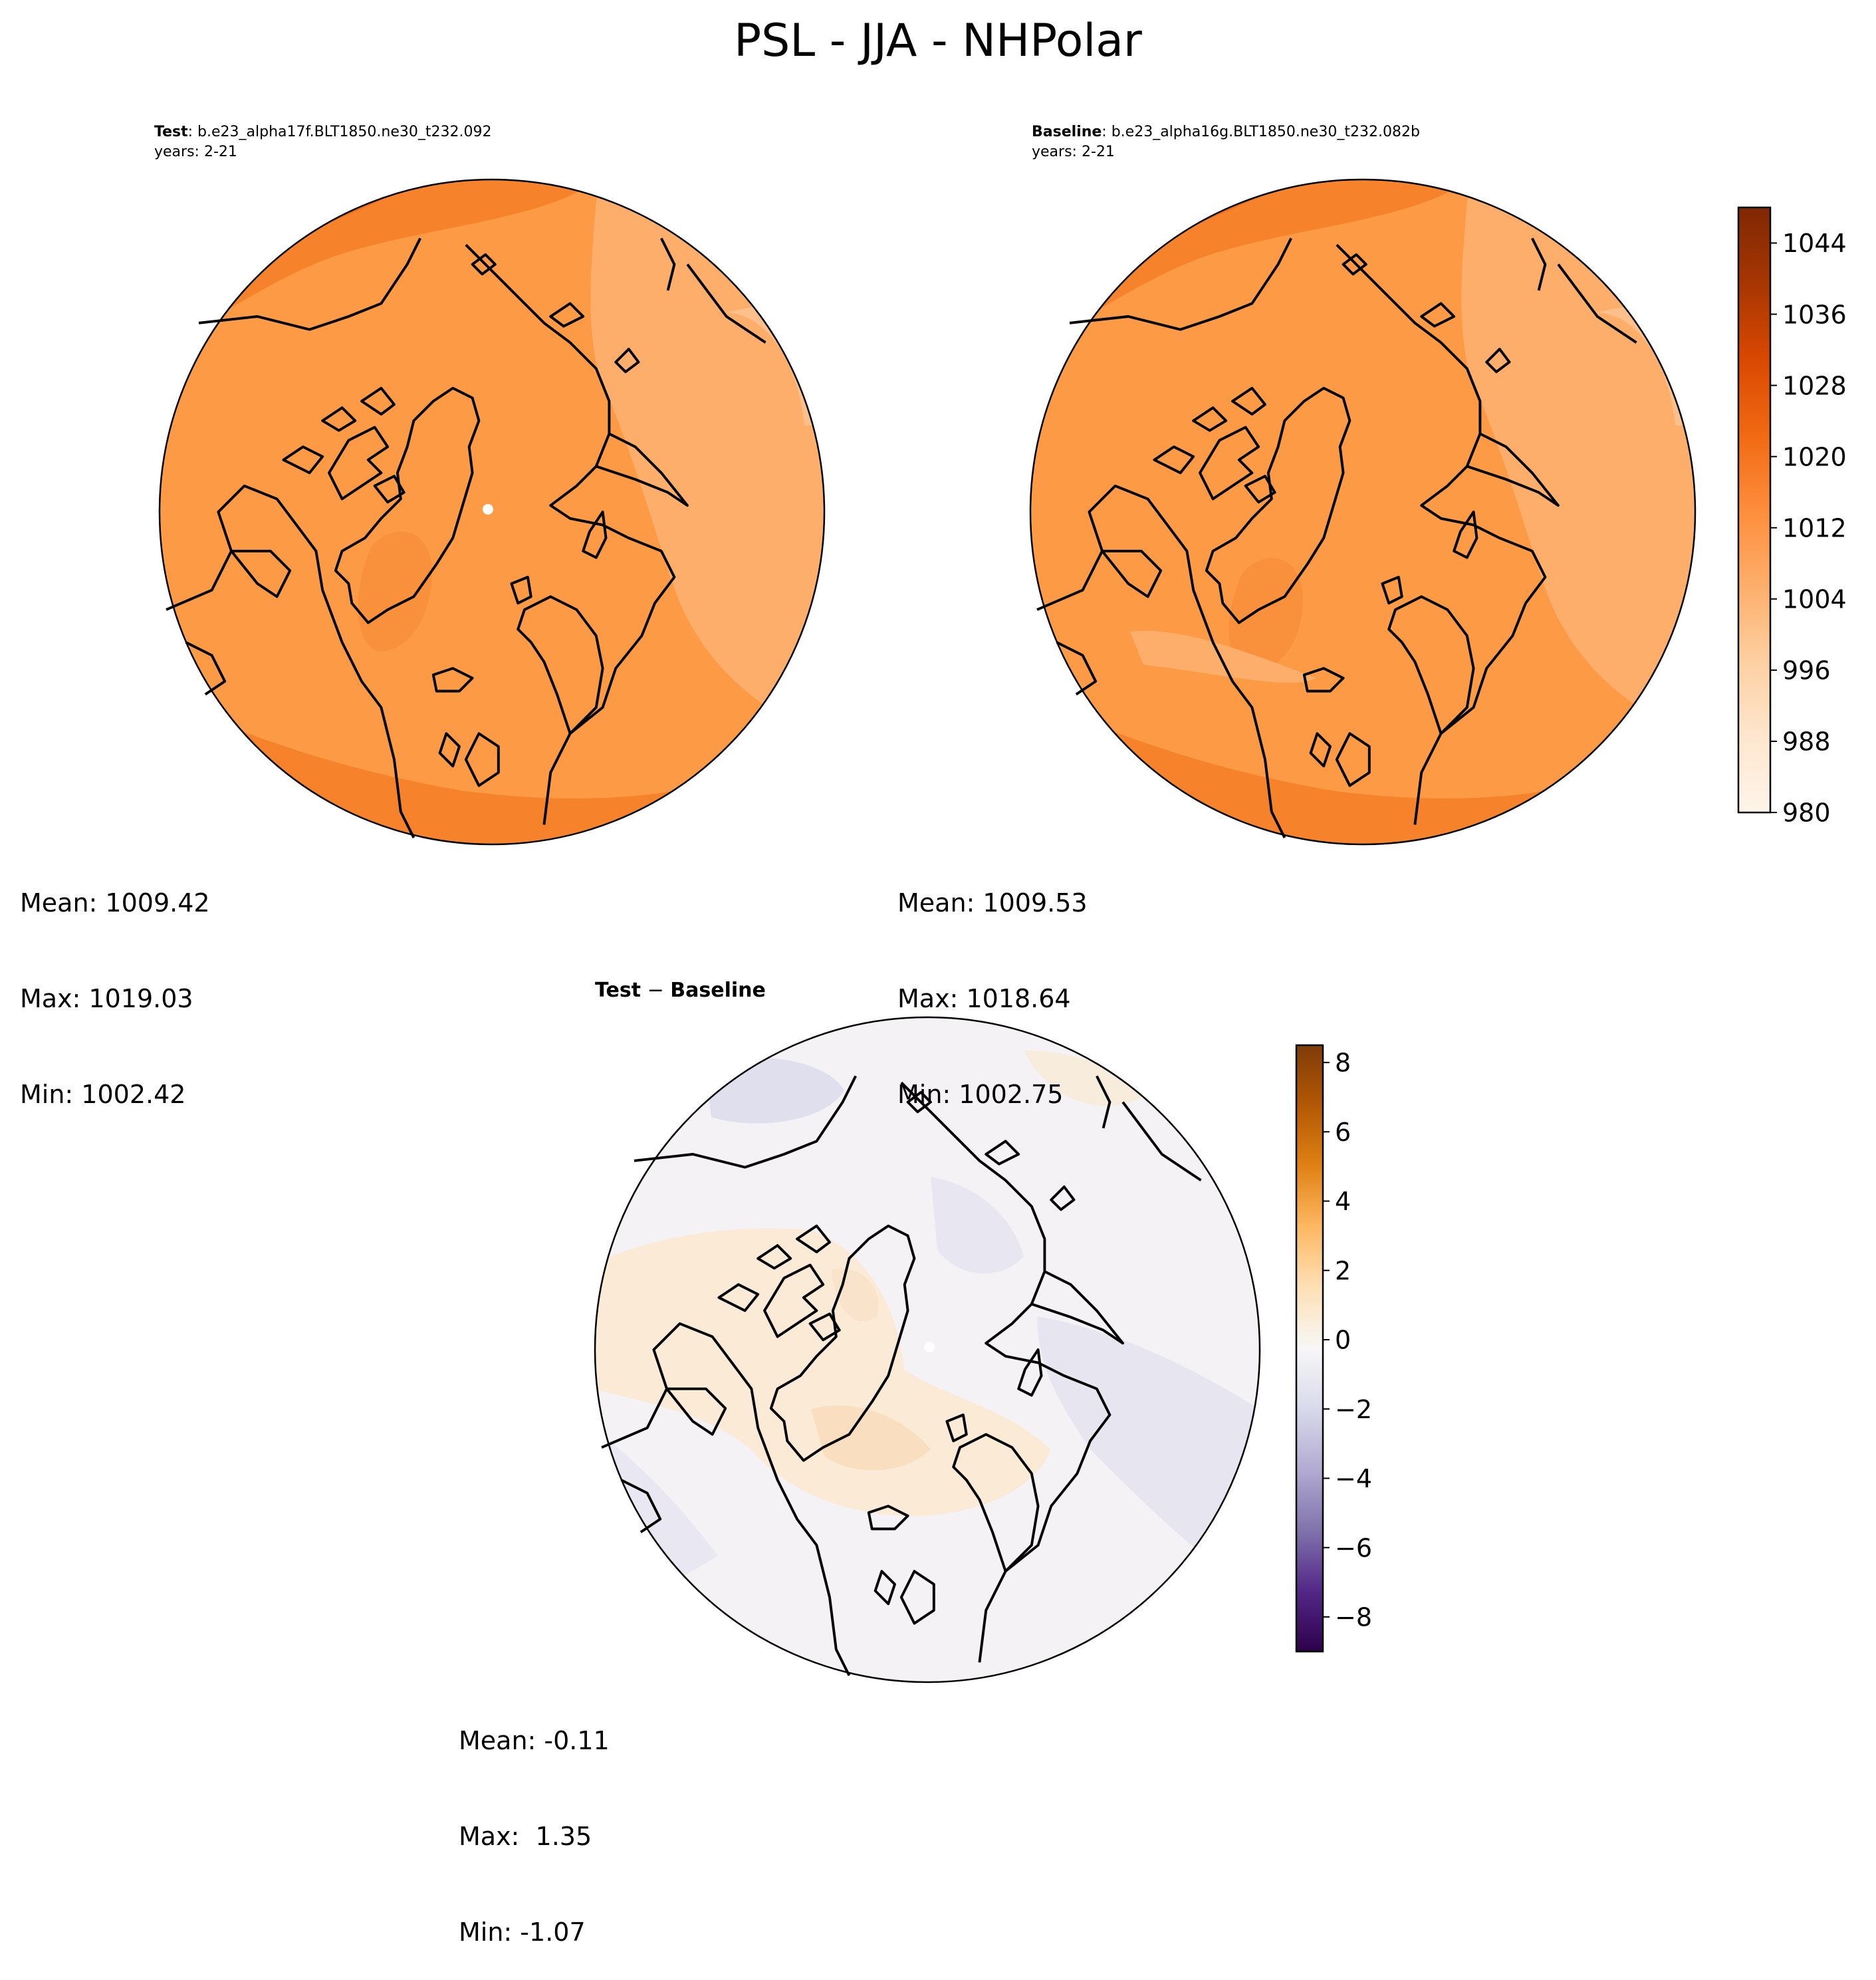 Image resolution: width=1876 pixels, height=1980 pixels. I want to click on baseline-map-boundary, so click(1363, 512).